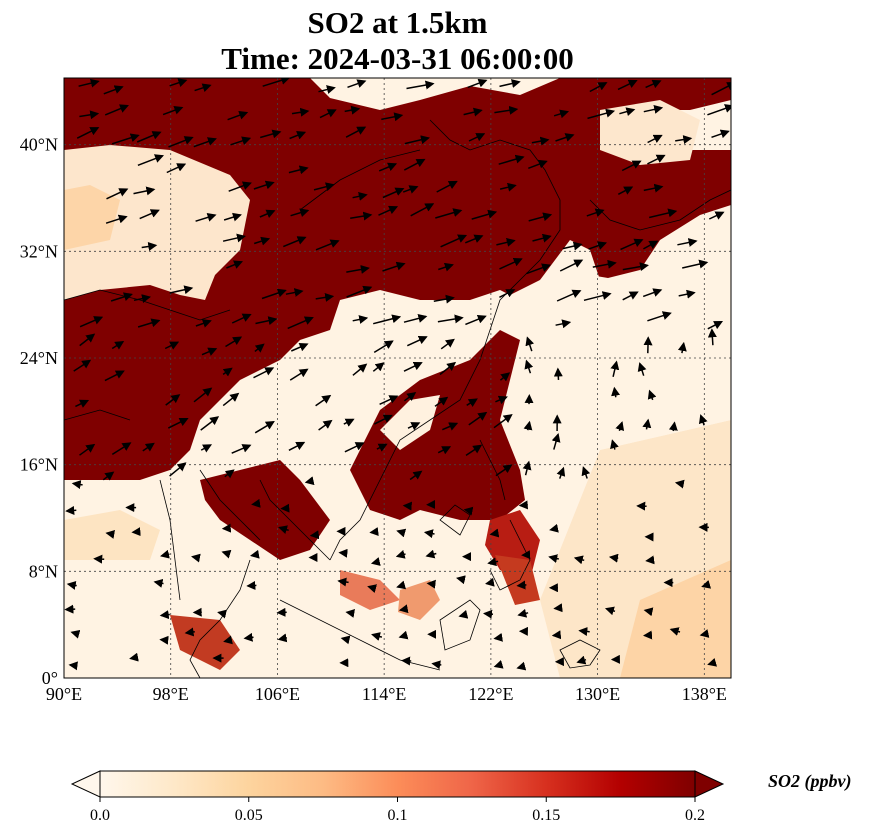 Image resolution: width=875 pixels, height=836 pixels. Describe the element at coordinates (64, 694) in the screenshot. I see `x-tick-label: 90°E` at that location.